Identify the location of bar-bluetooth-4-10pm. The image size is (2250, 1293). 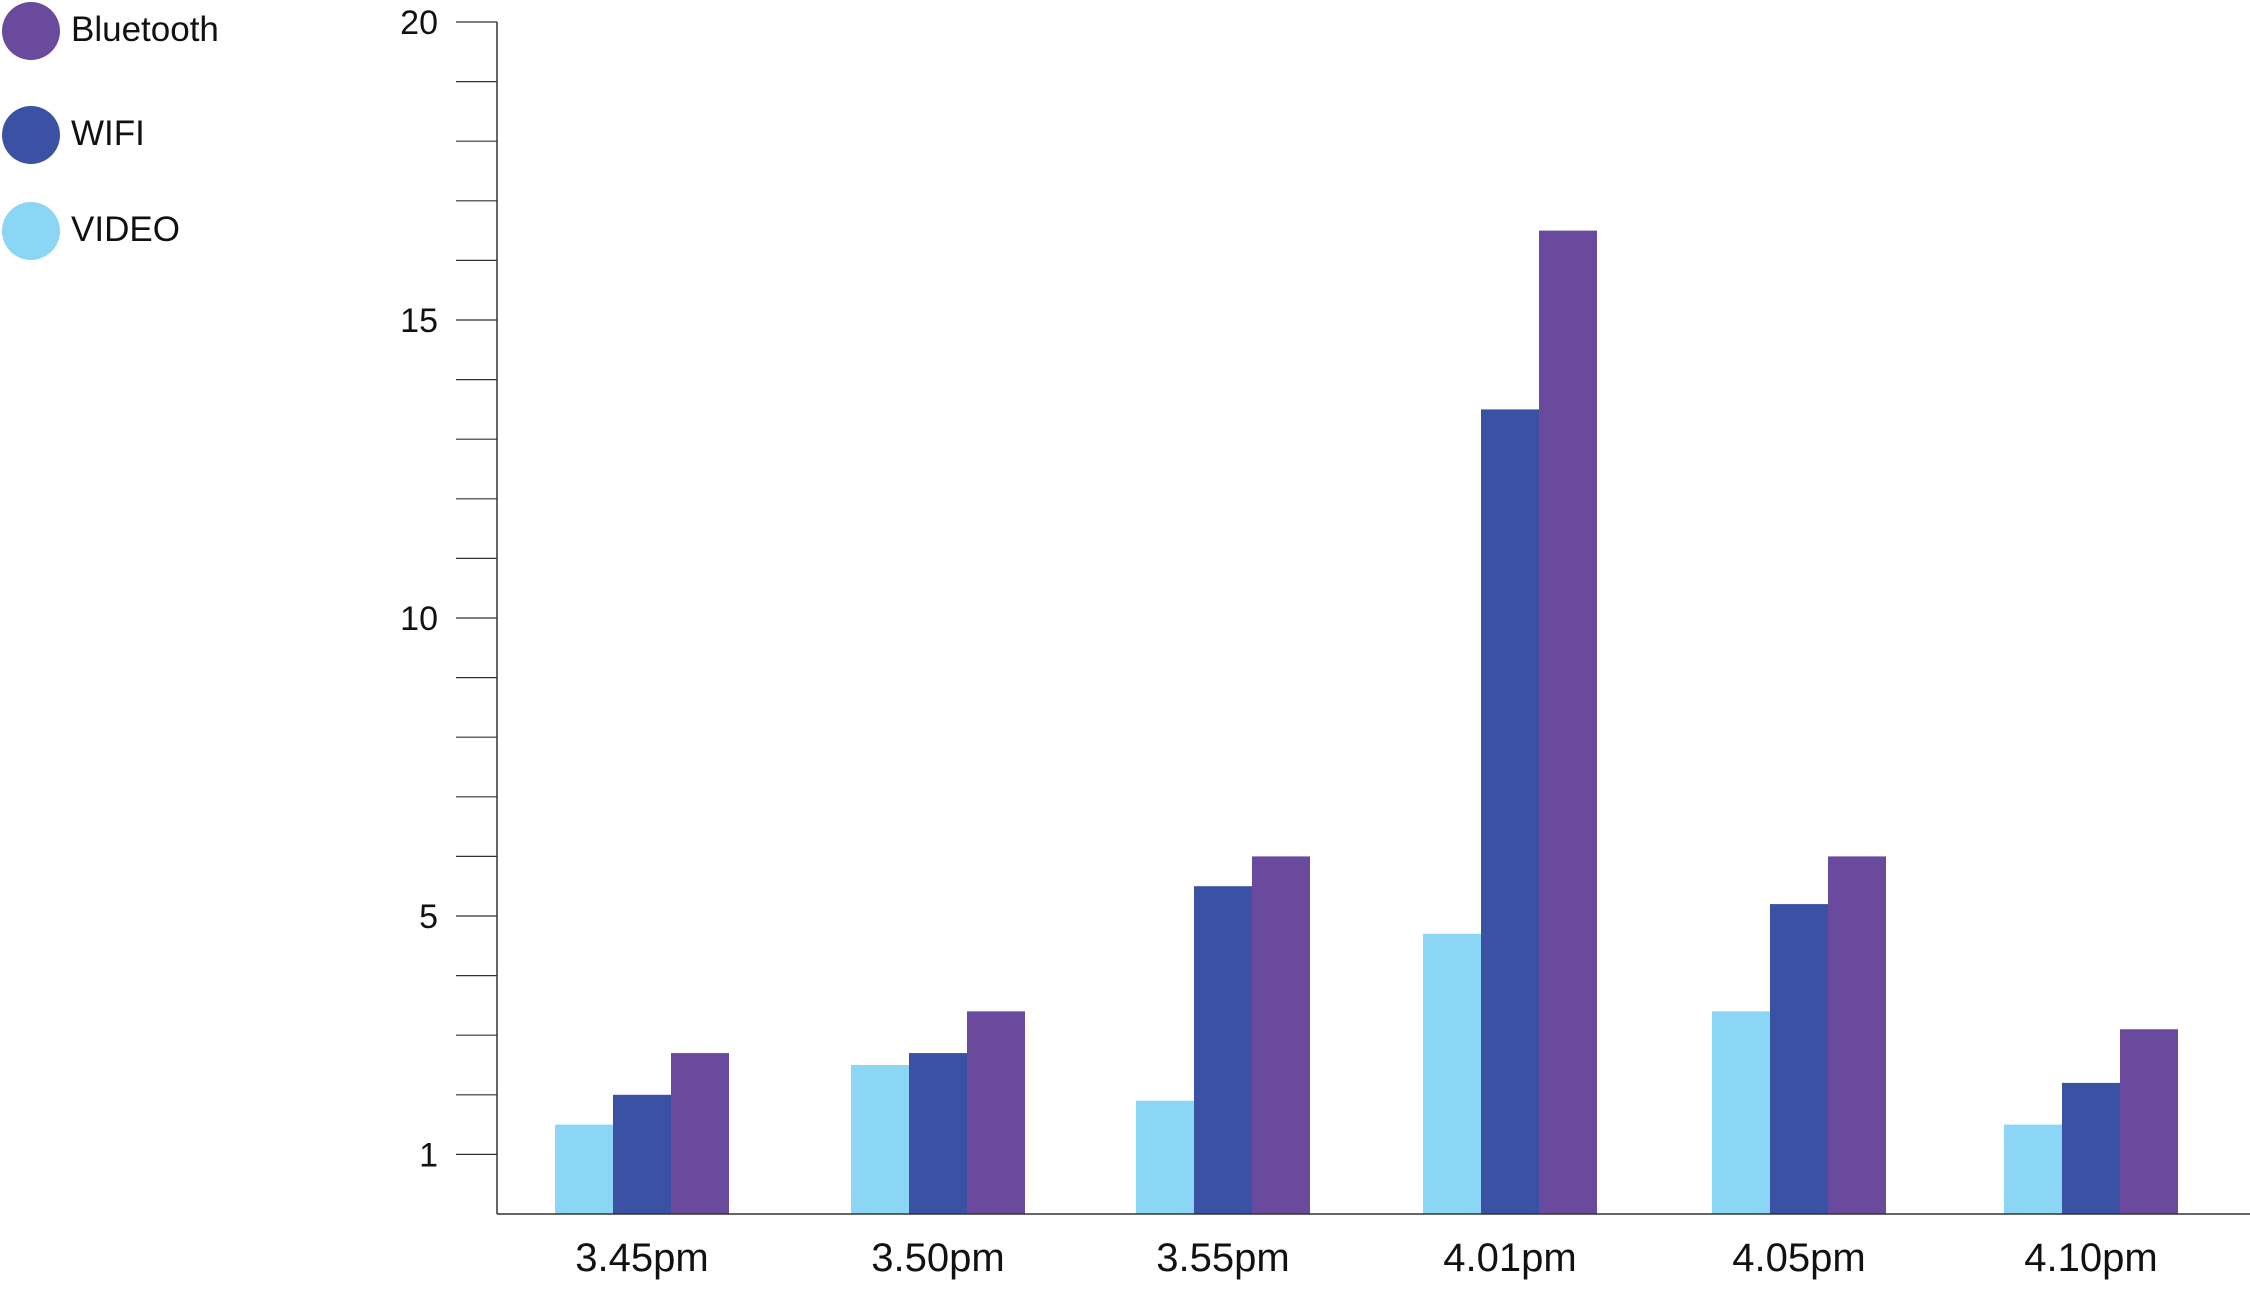
(2149, 1121).